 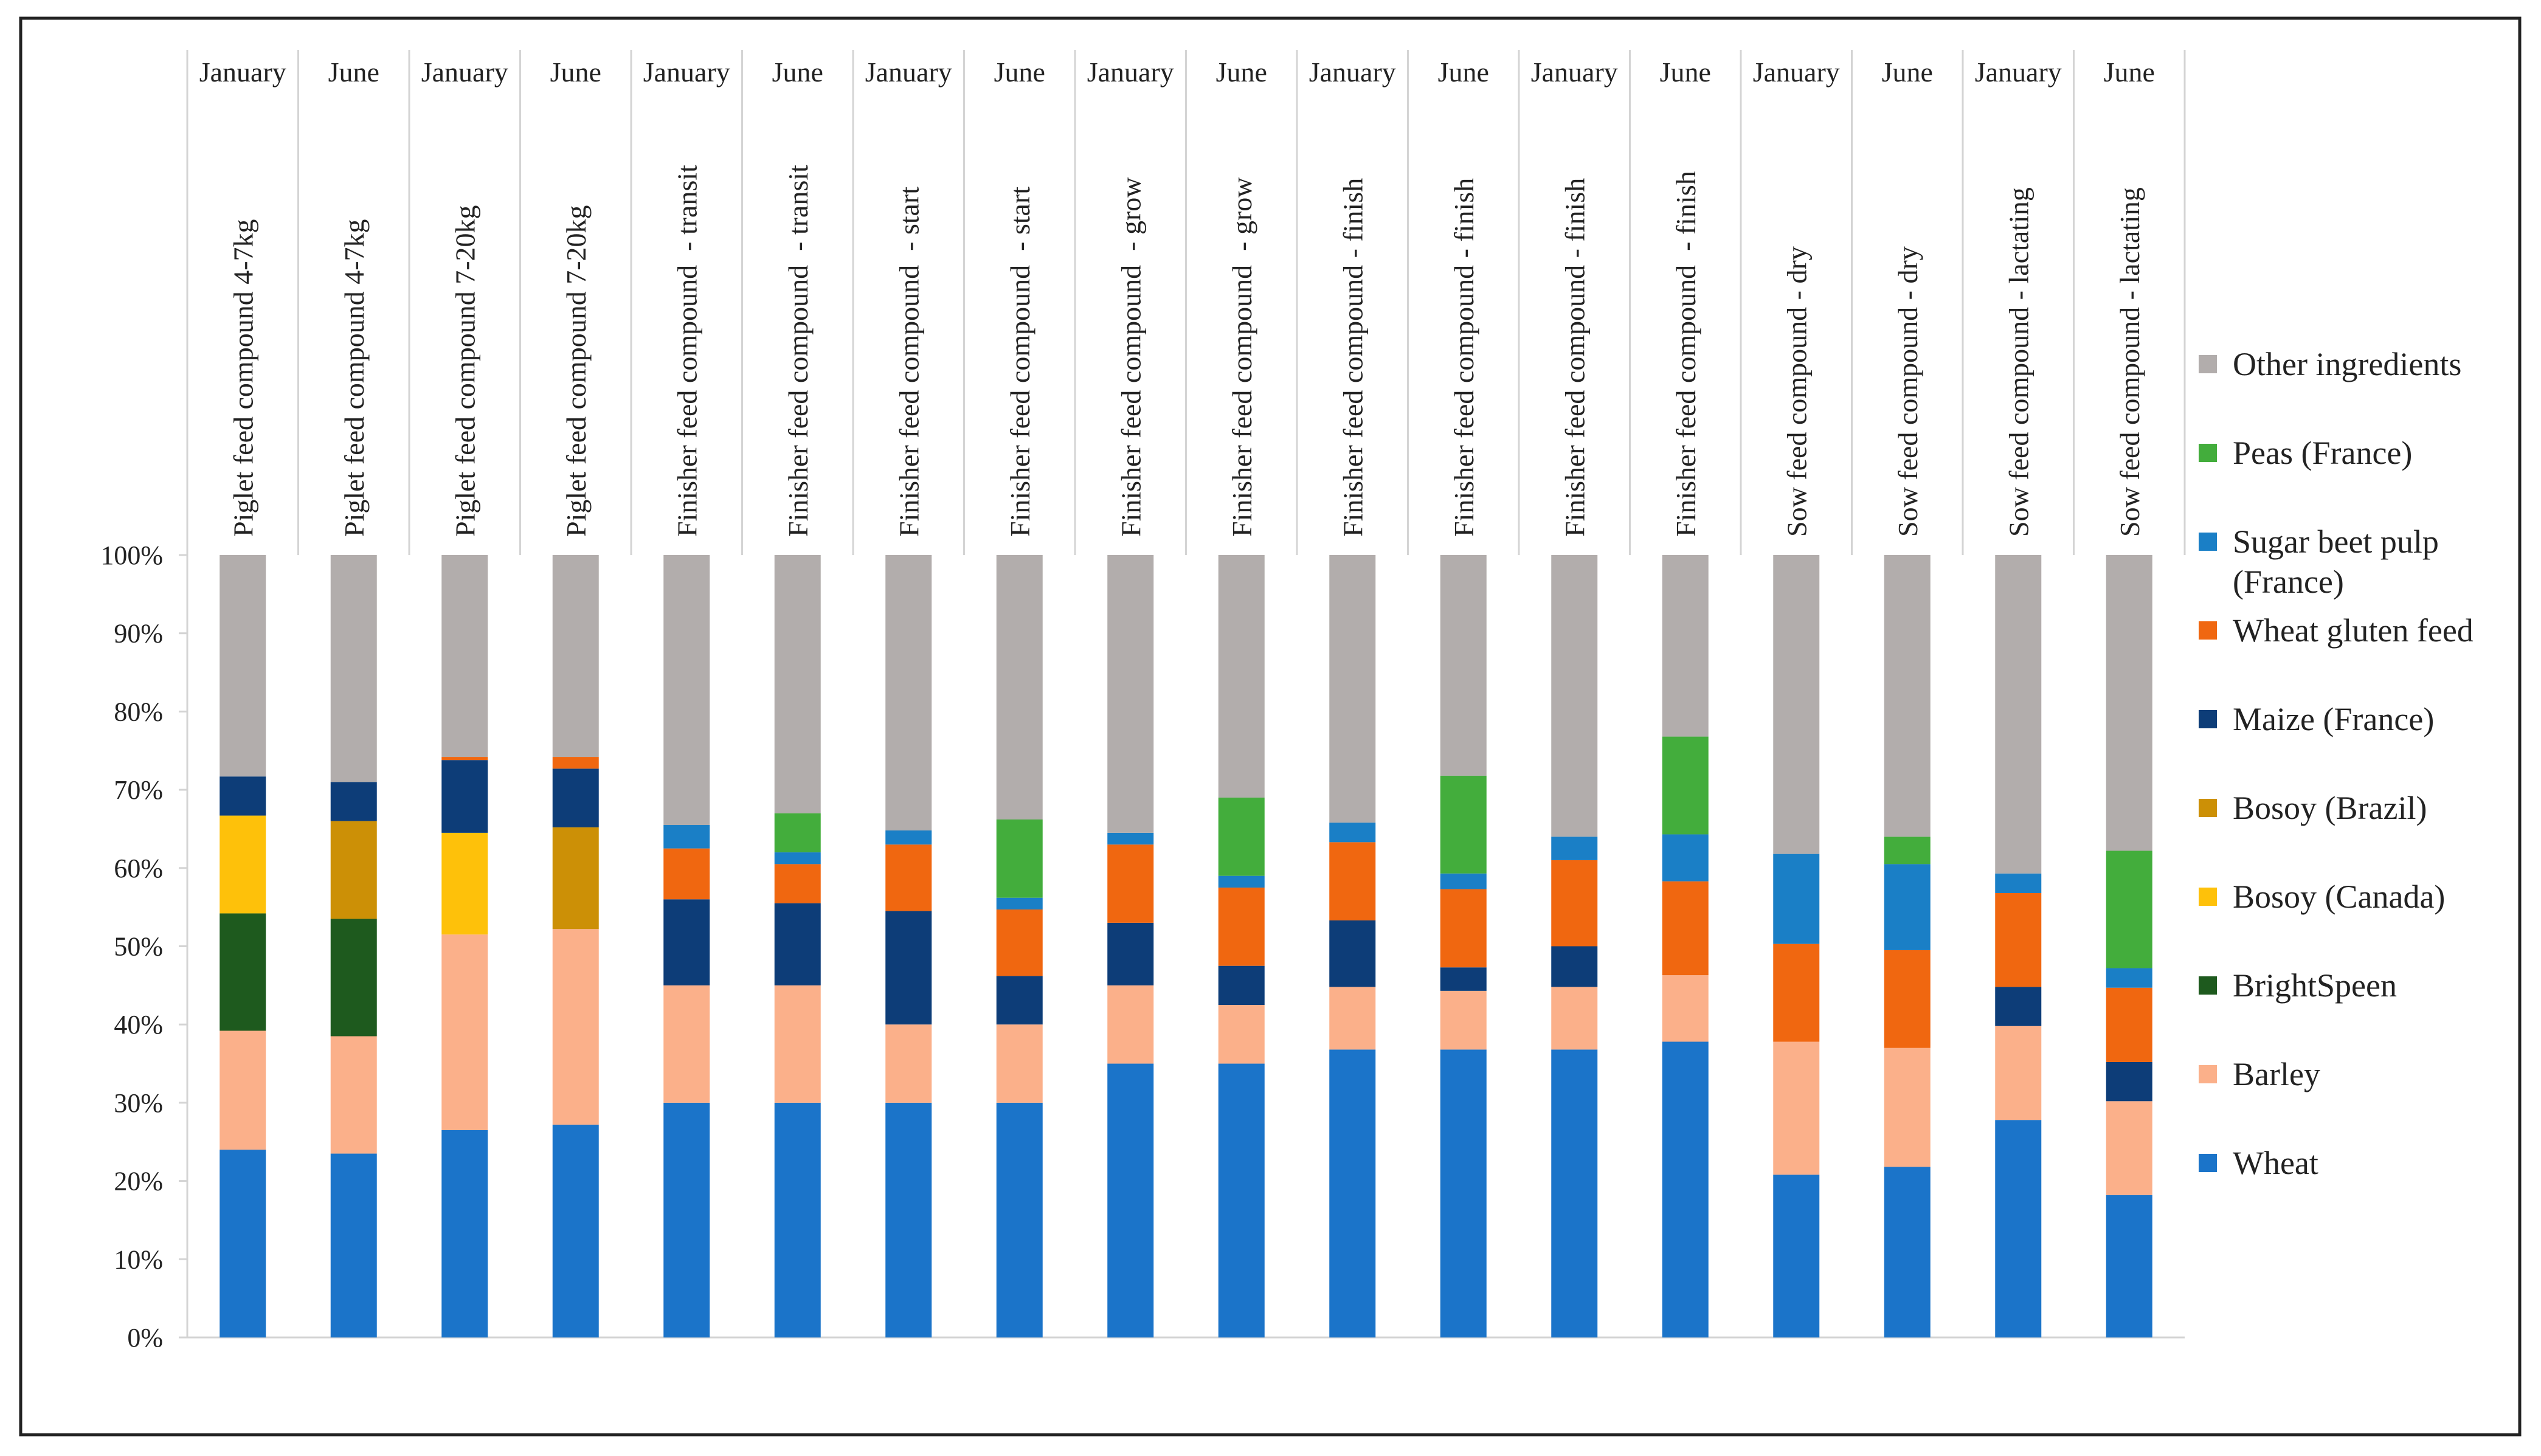 What do you see at coordinates (2339, 897) in the screenshot?
I see `legend-label: Bosoy (Canada)` at bounding box center [2339, 897].